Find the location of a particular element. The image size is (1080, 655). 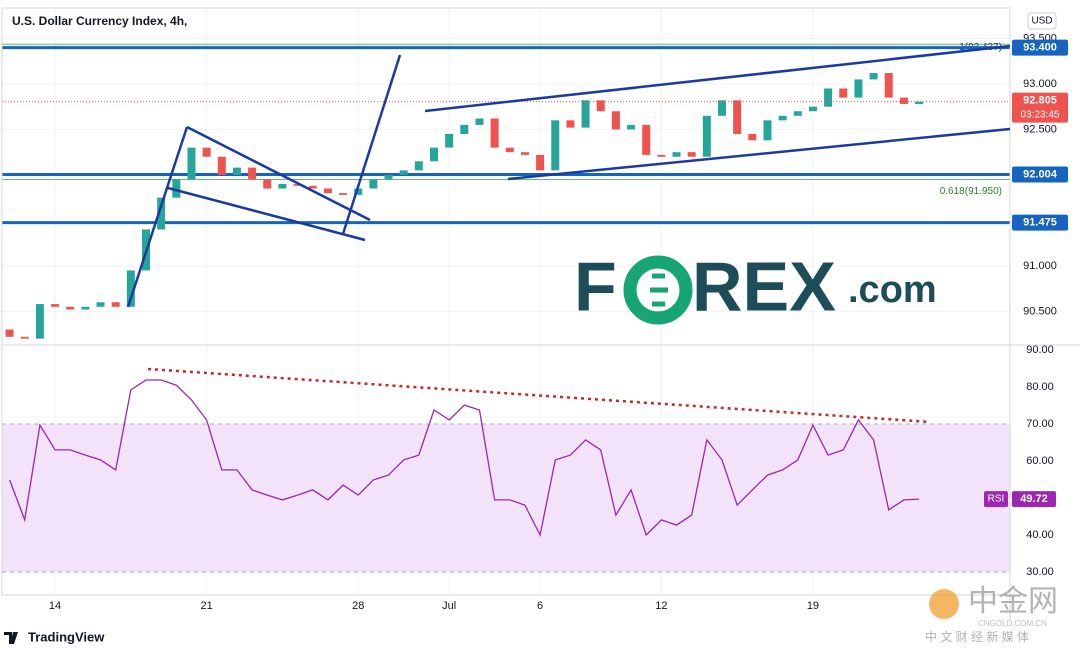

y-tick-label: 30.00 is located at coordinates (1040, 572).